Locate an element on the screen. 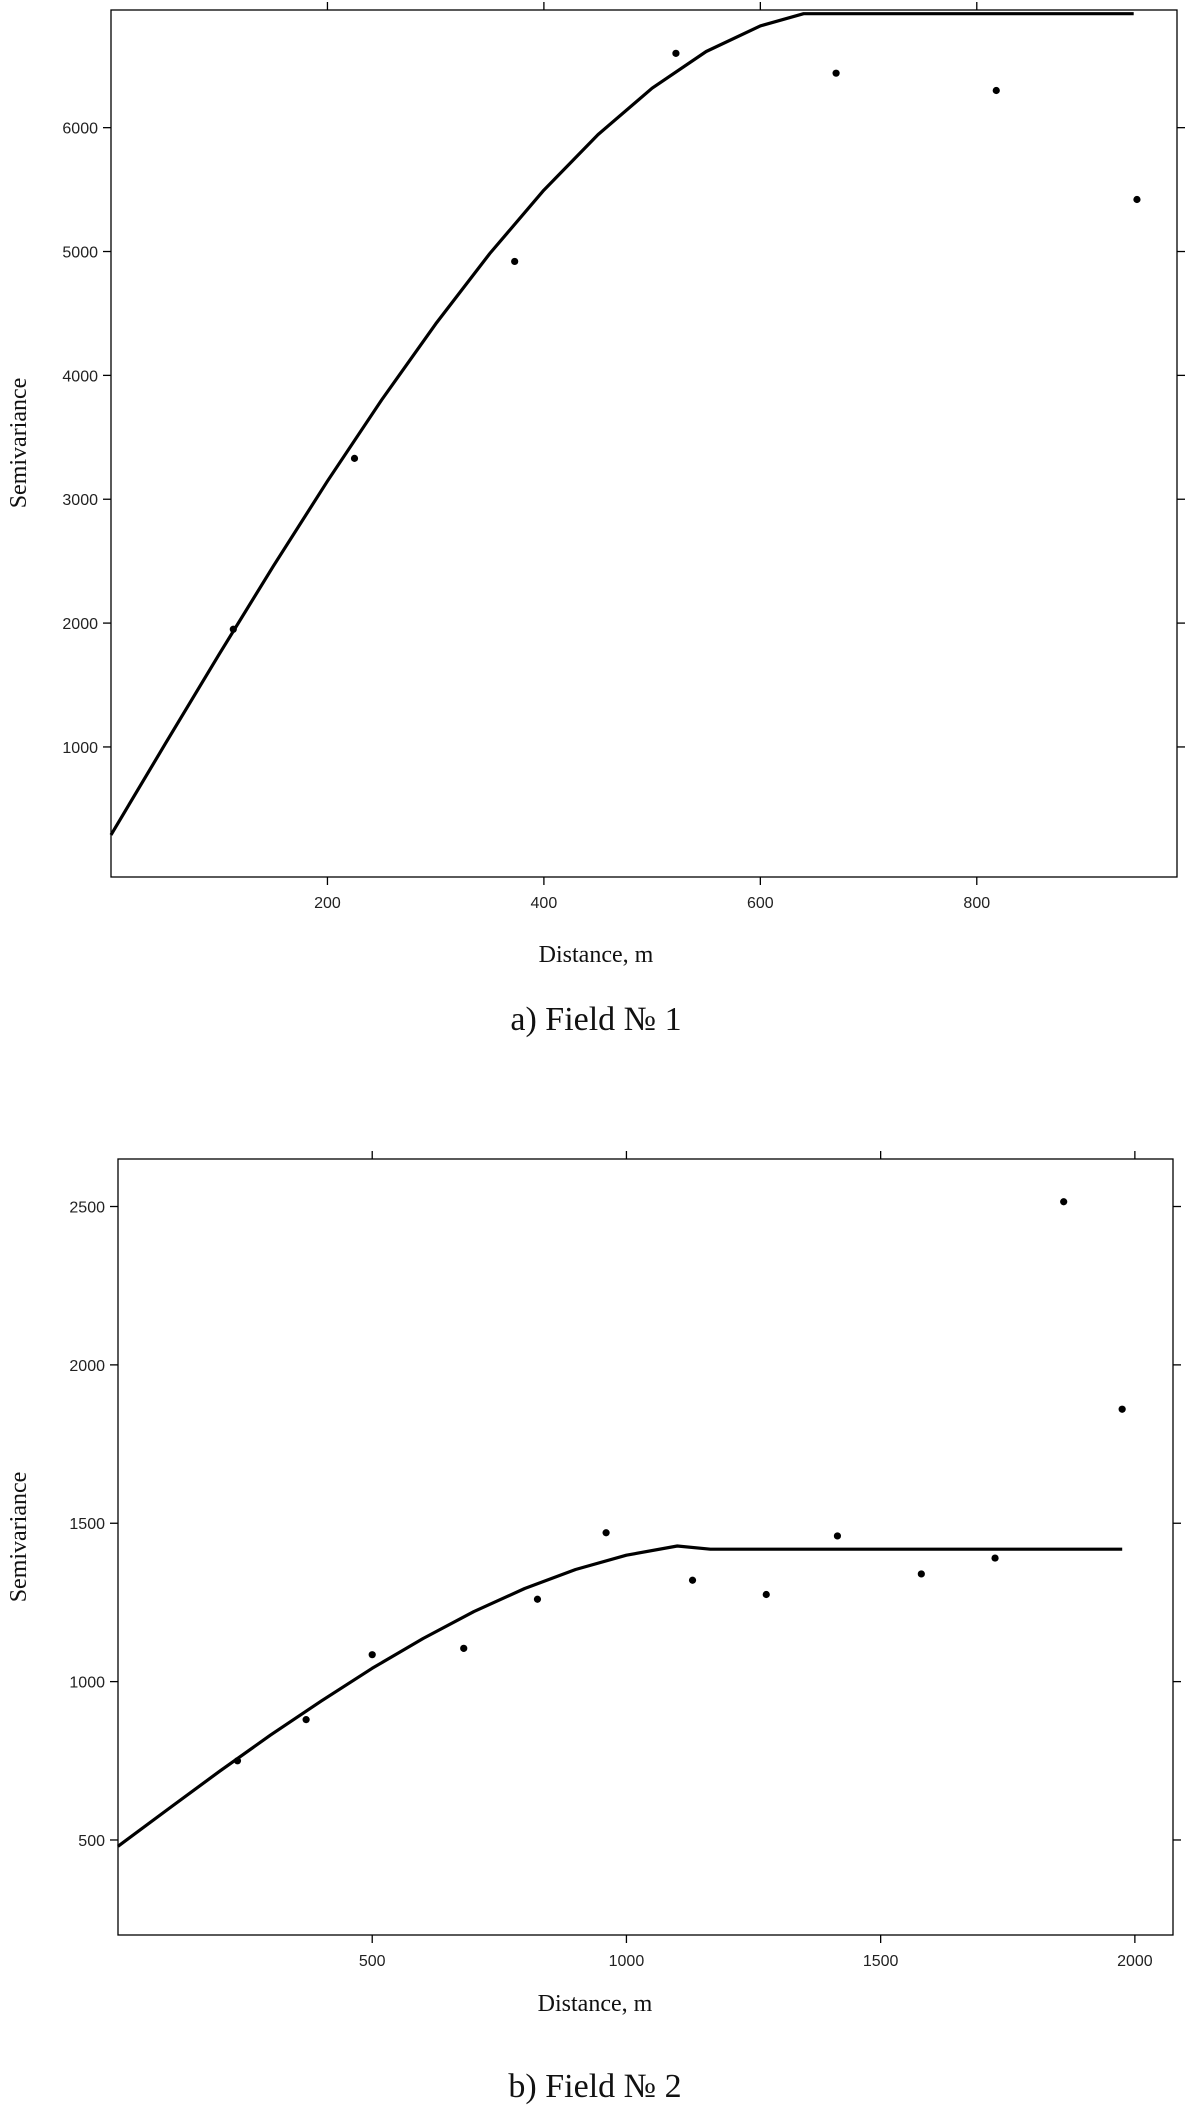 The height and width of the screenshot is (2107, 1200). x-tick-label: 1500 is located at coordinates (881, 1961).